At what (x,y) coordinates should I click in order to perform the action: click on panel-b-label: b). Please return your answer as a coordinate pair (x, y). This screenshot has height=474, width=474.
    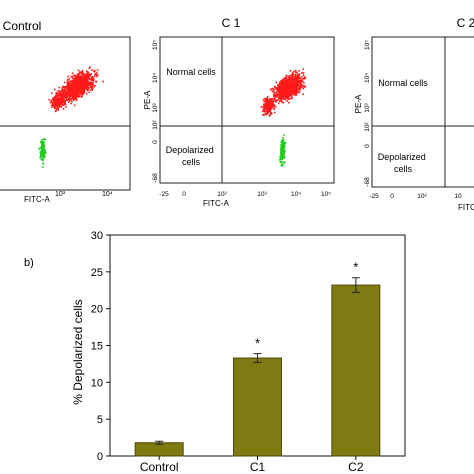
    Looking at the image, I should click on (29, 263).